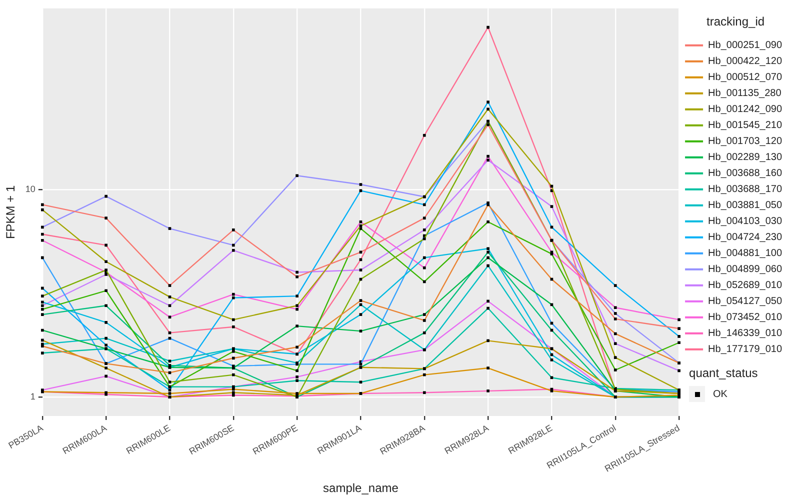  What do you see at coordinates (361, 488) in the screenshot?
I see `x-axis-title: sample_name` at bounding box center [361, 488].